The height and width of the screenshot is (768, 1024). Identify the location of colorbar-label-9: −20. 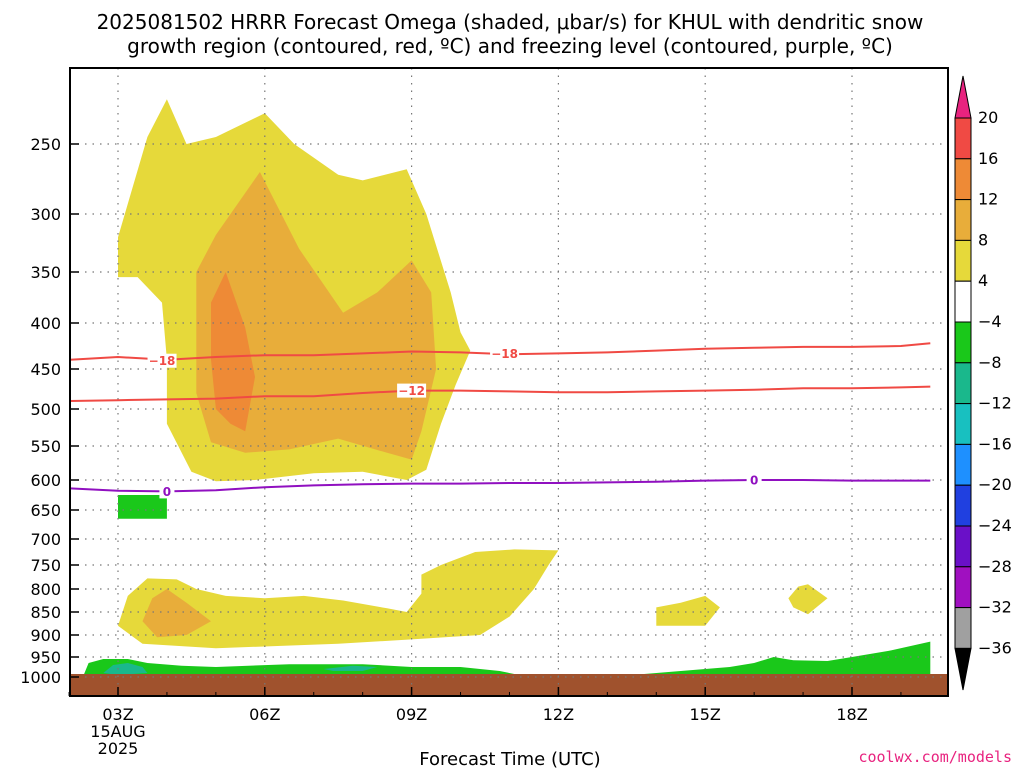
(995, 484).